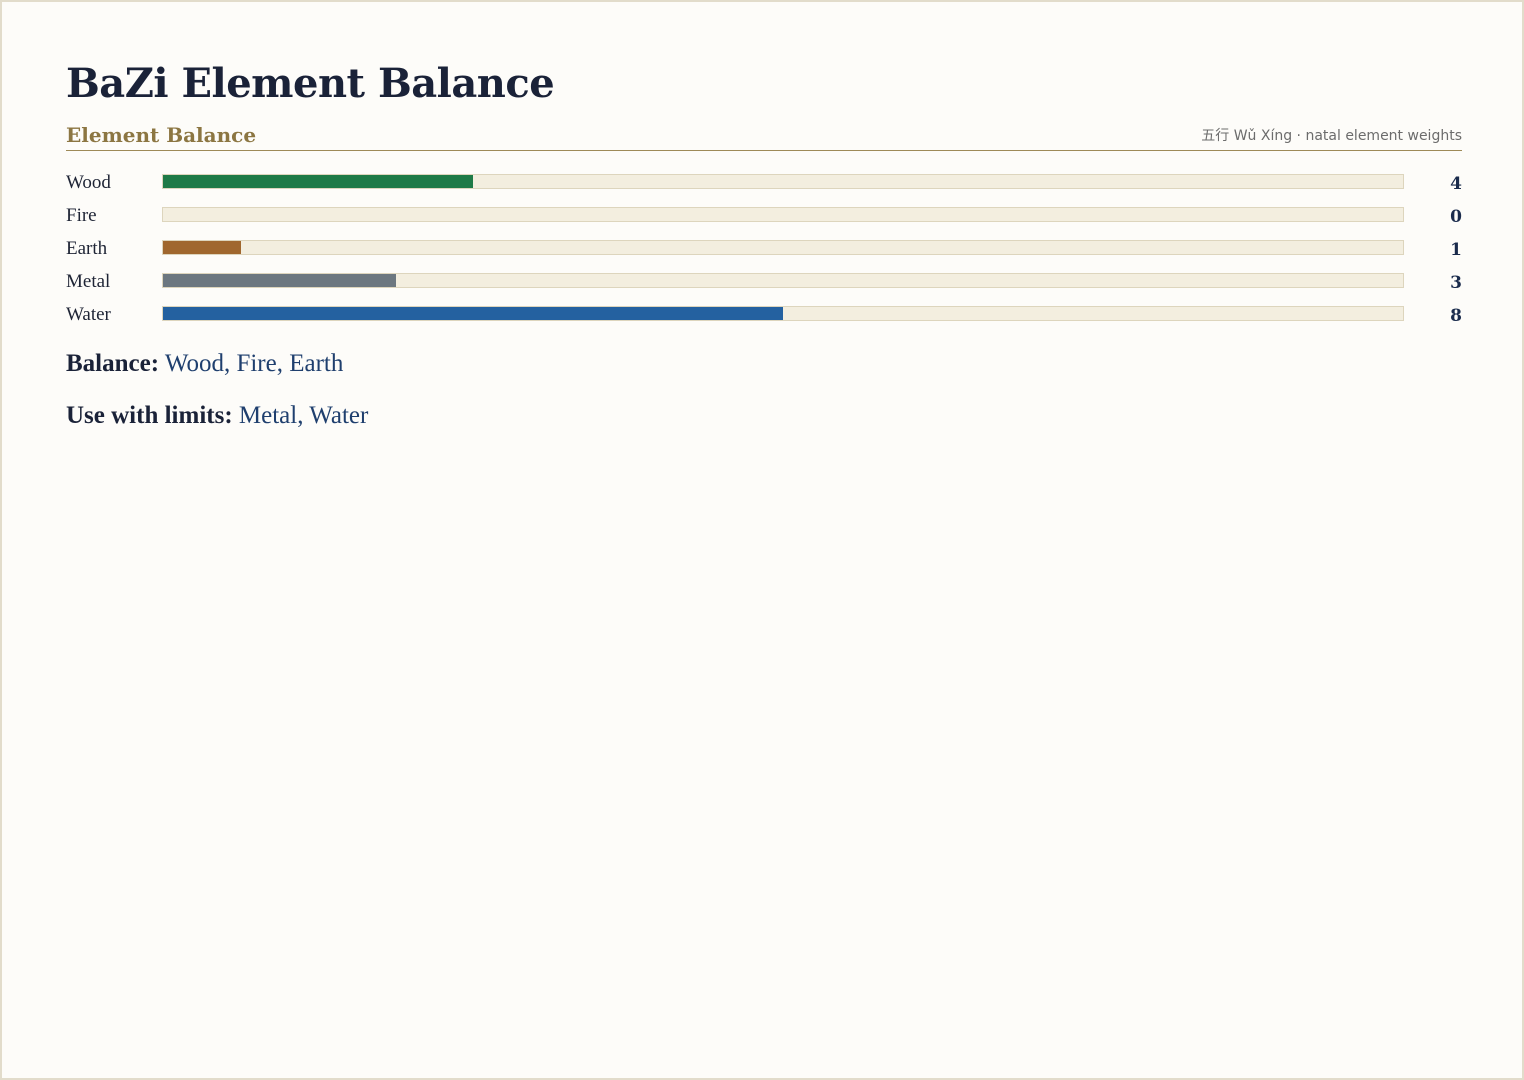 The height and width of the screenshot is (1080, 1524). I want to click on bar-wood, so click(318, 181).